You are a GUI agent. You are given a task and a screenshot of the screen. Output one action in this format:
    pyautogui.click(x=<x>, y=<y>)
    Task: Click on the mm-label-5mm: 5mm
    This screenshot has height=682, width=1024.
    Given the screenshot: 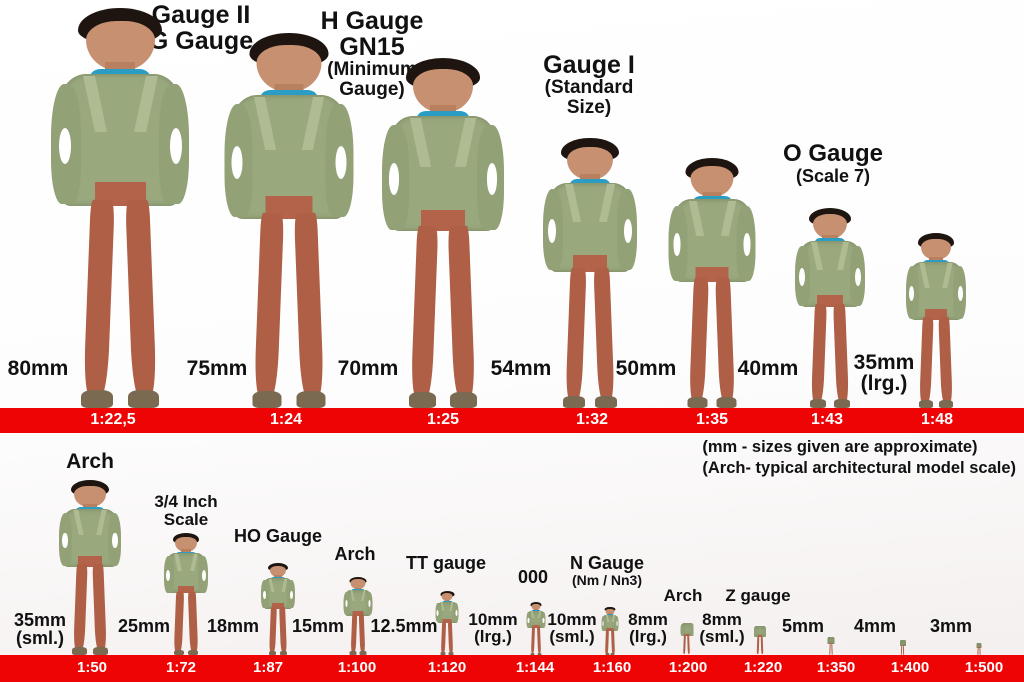 What is the action you would take?
    pyautogui.click(x=803, y=626)
    